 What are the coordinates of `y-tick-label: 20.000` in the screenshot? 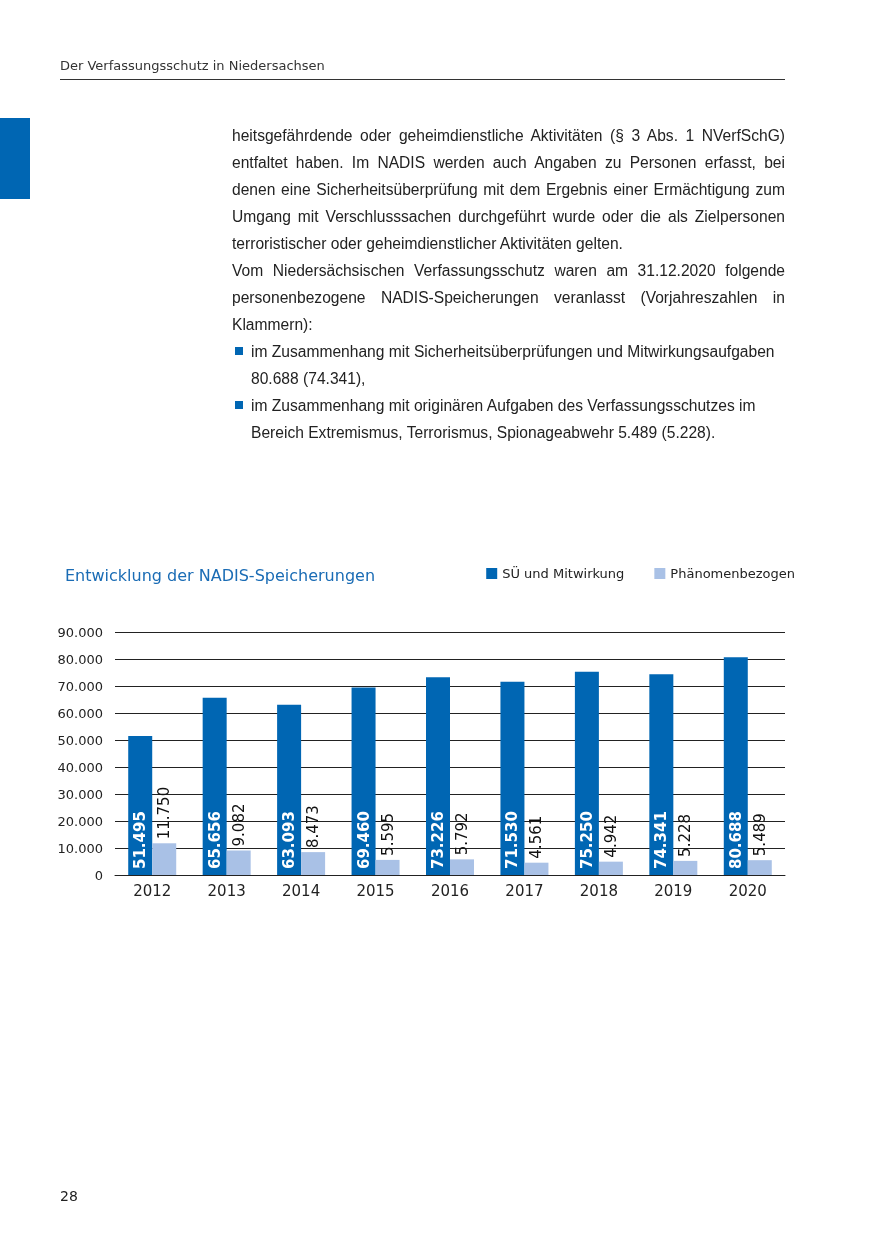 It's located at (80, 821).